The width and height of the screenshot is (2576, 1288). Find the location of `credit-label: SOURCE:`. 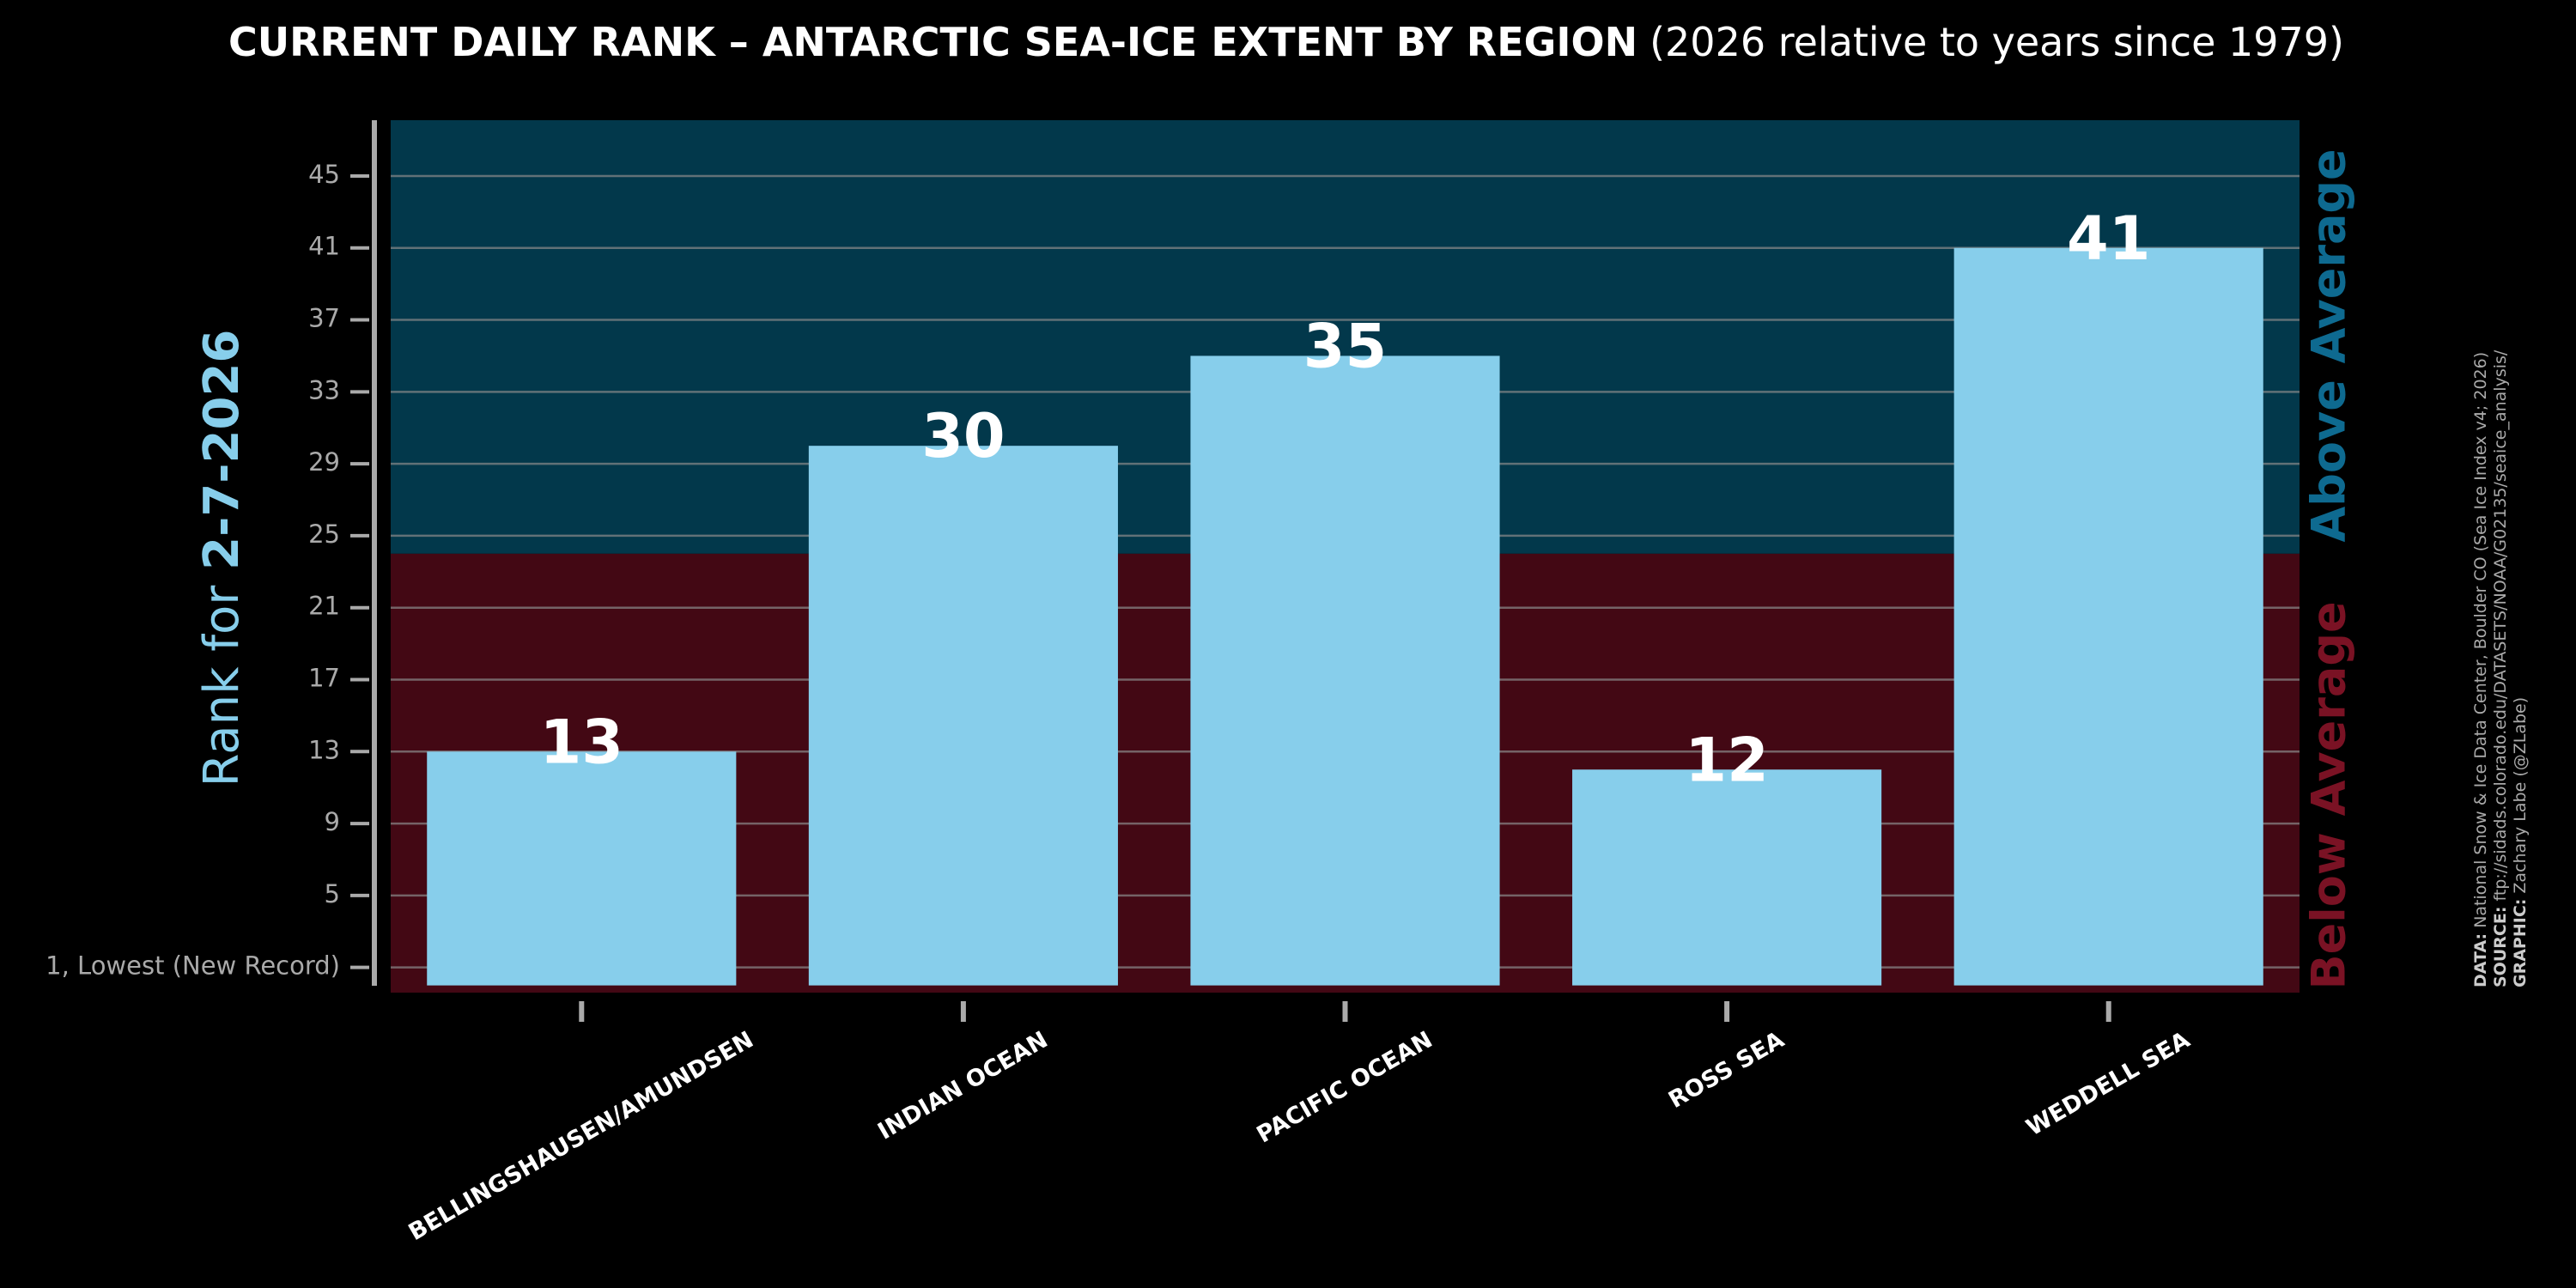

credit-label: SOURCE: is located at coordinates (2500, 947).